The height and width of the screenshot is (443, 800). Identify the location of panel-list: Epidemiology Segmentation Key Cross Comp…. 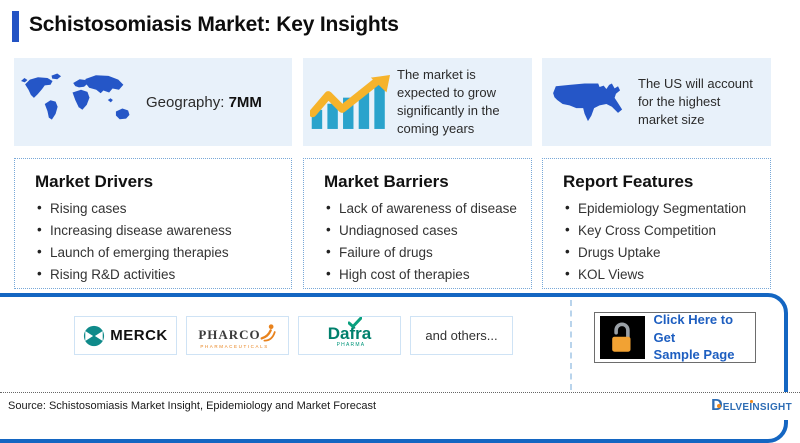
(667, 241).